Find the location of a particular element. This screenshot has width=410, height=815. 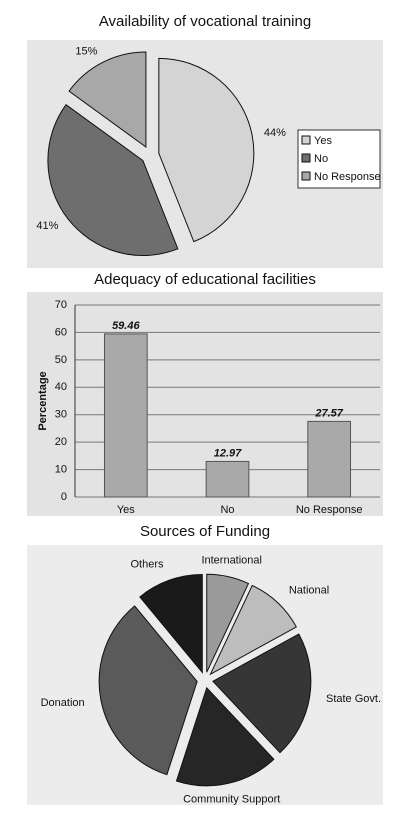

legend-label: Yes is located at coordinates (323, 141).